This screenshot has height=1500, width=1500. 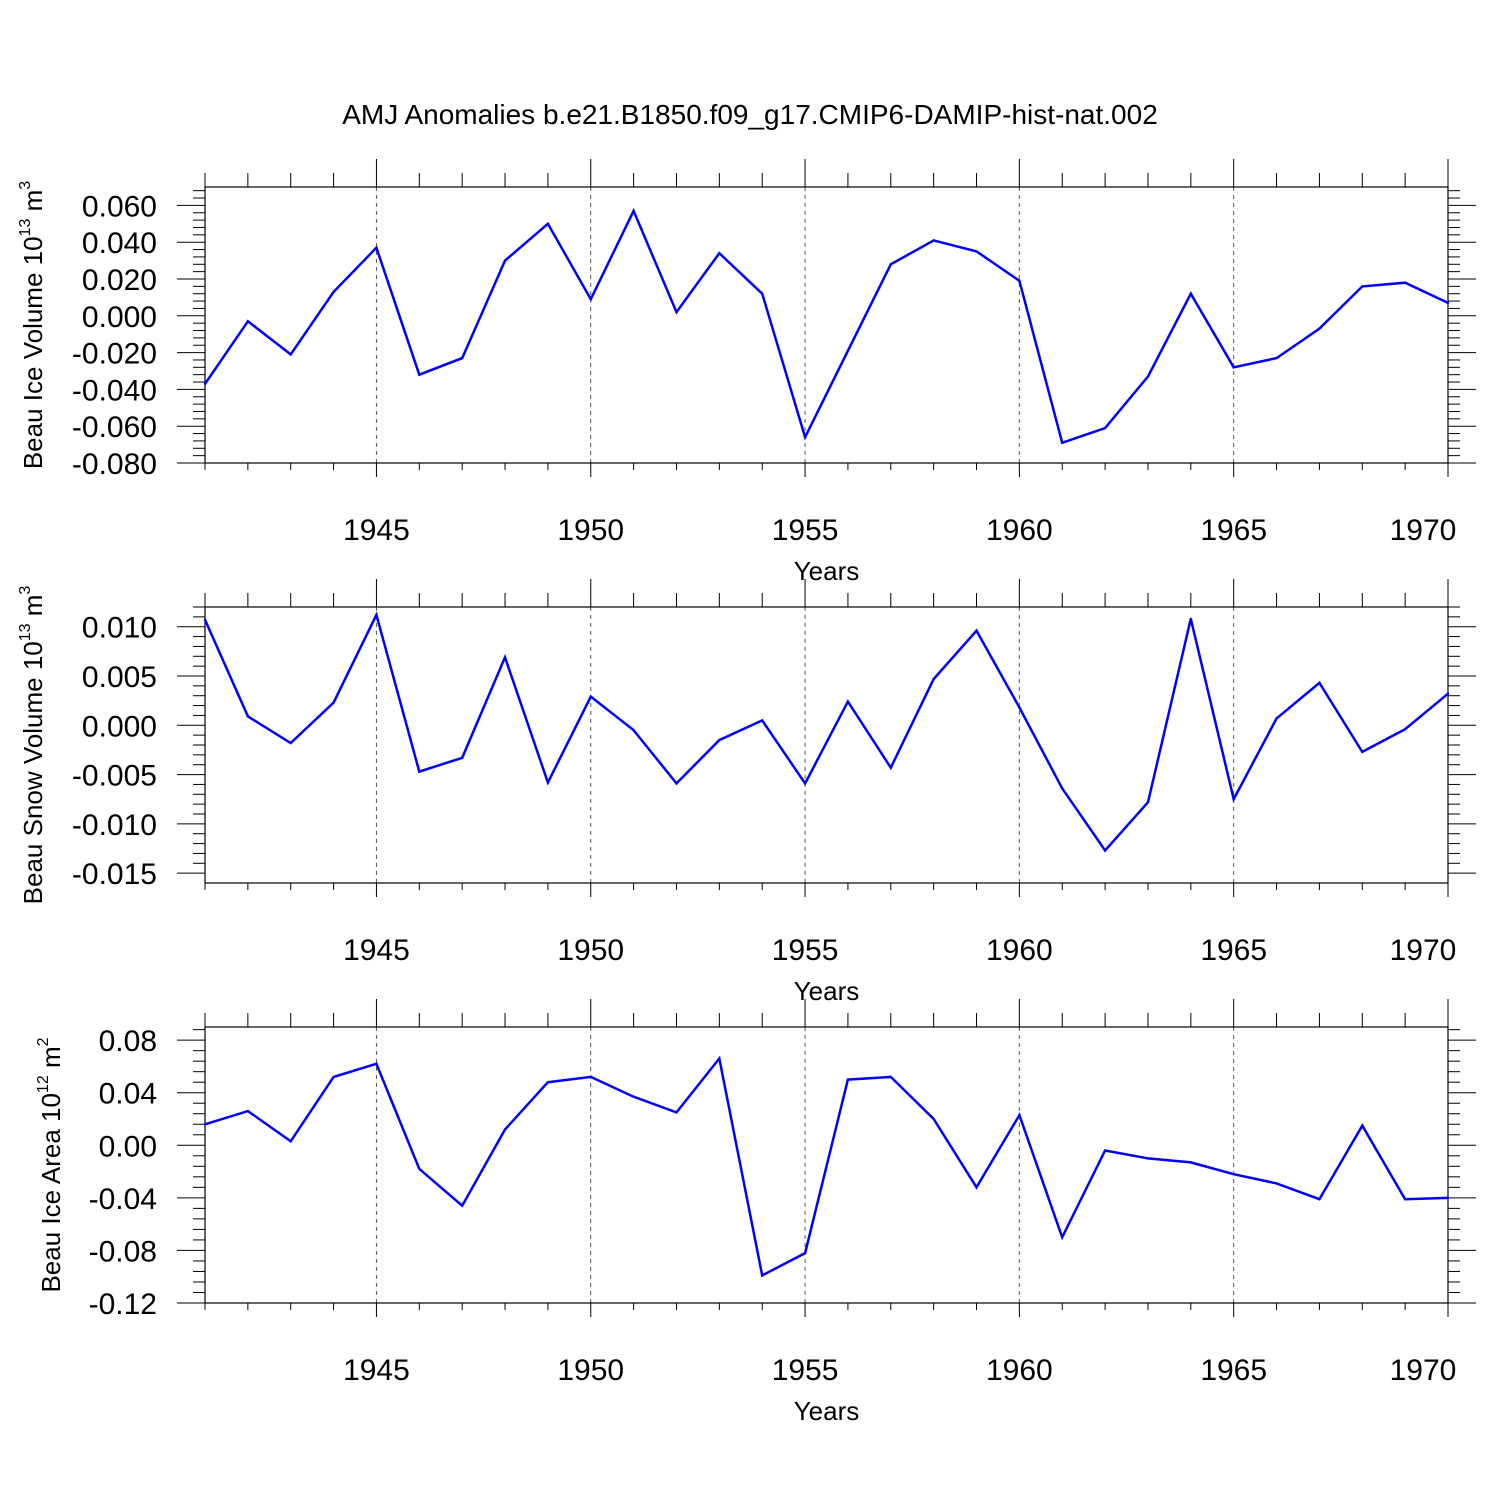 What do you see at coordinates (128, 1146) in the screenshot?
I see `y-tick-label: 0.00` at bounding box center [128, 1146].